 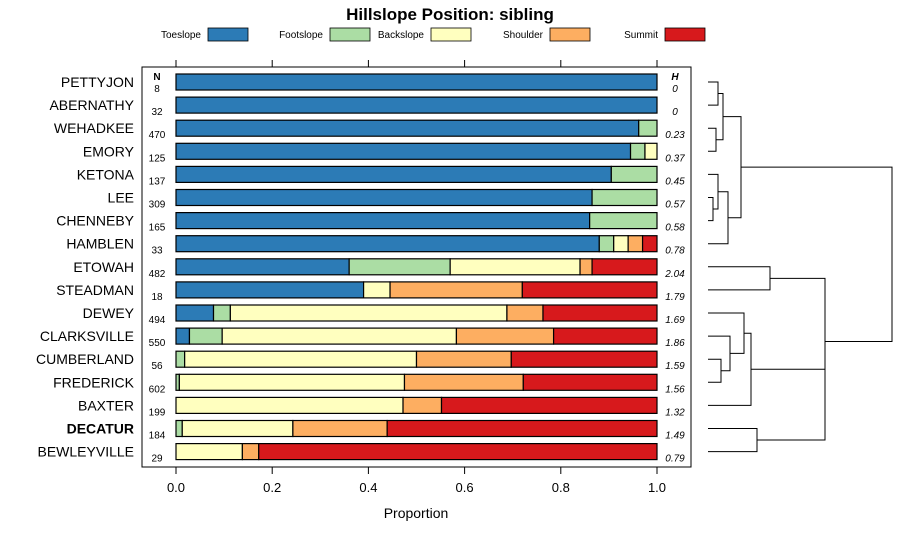 I want to click on bar-wehadkee-footslope, so click(x=648, y=128).